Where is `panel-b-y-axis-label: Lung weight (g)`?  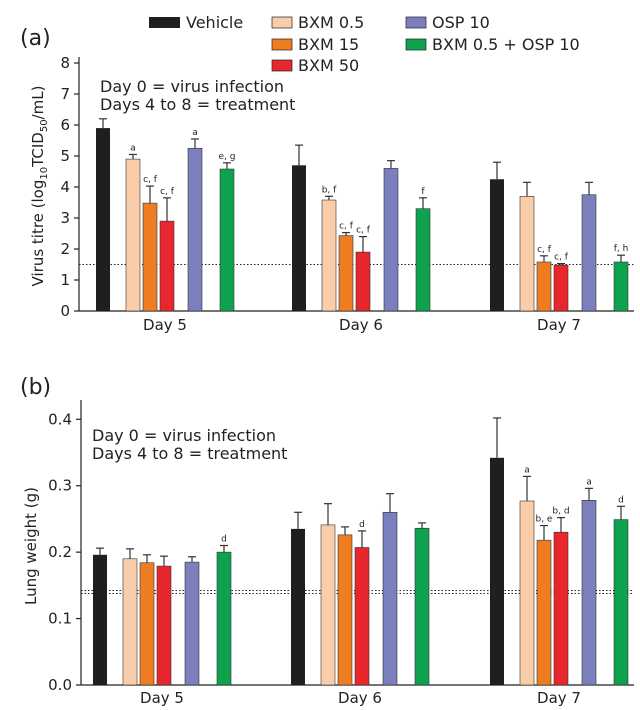
panel-b-y-axis-label: Lung weight (g) is located at coordinates (31, 546).